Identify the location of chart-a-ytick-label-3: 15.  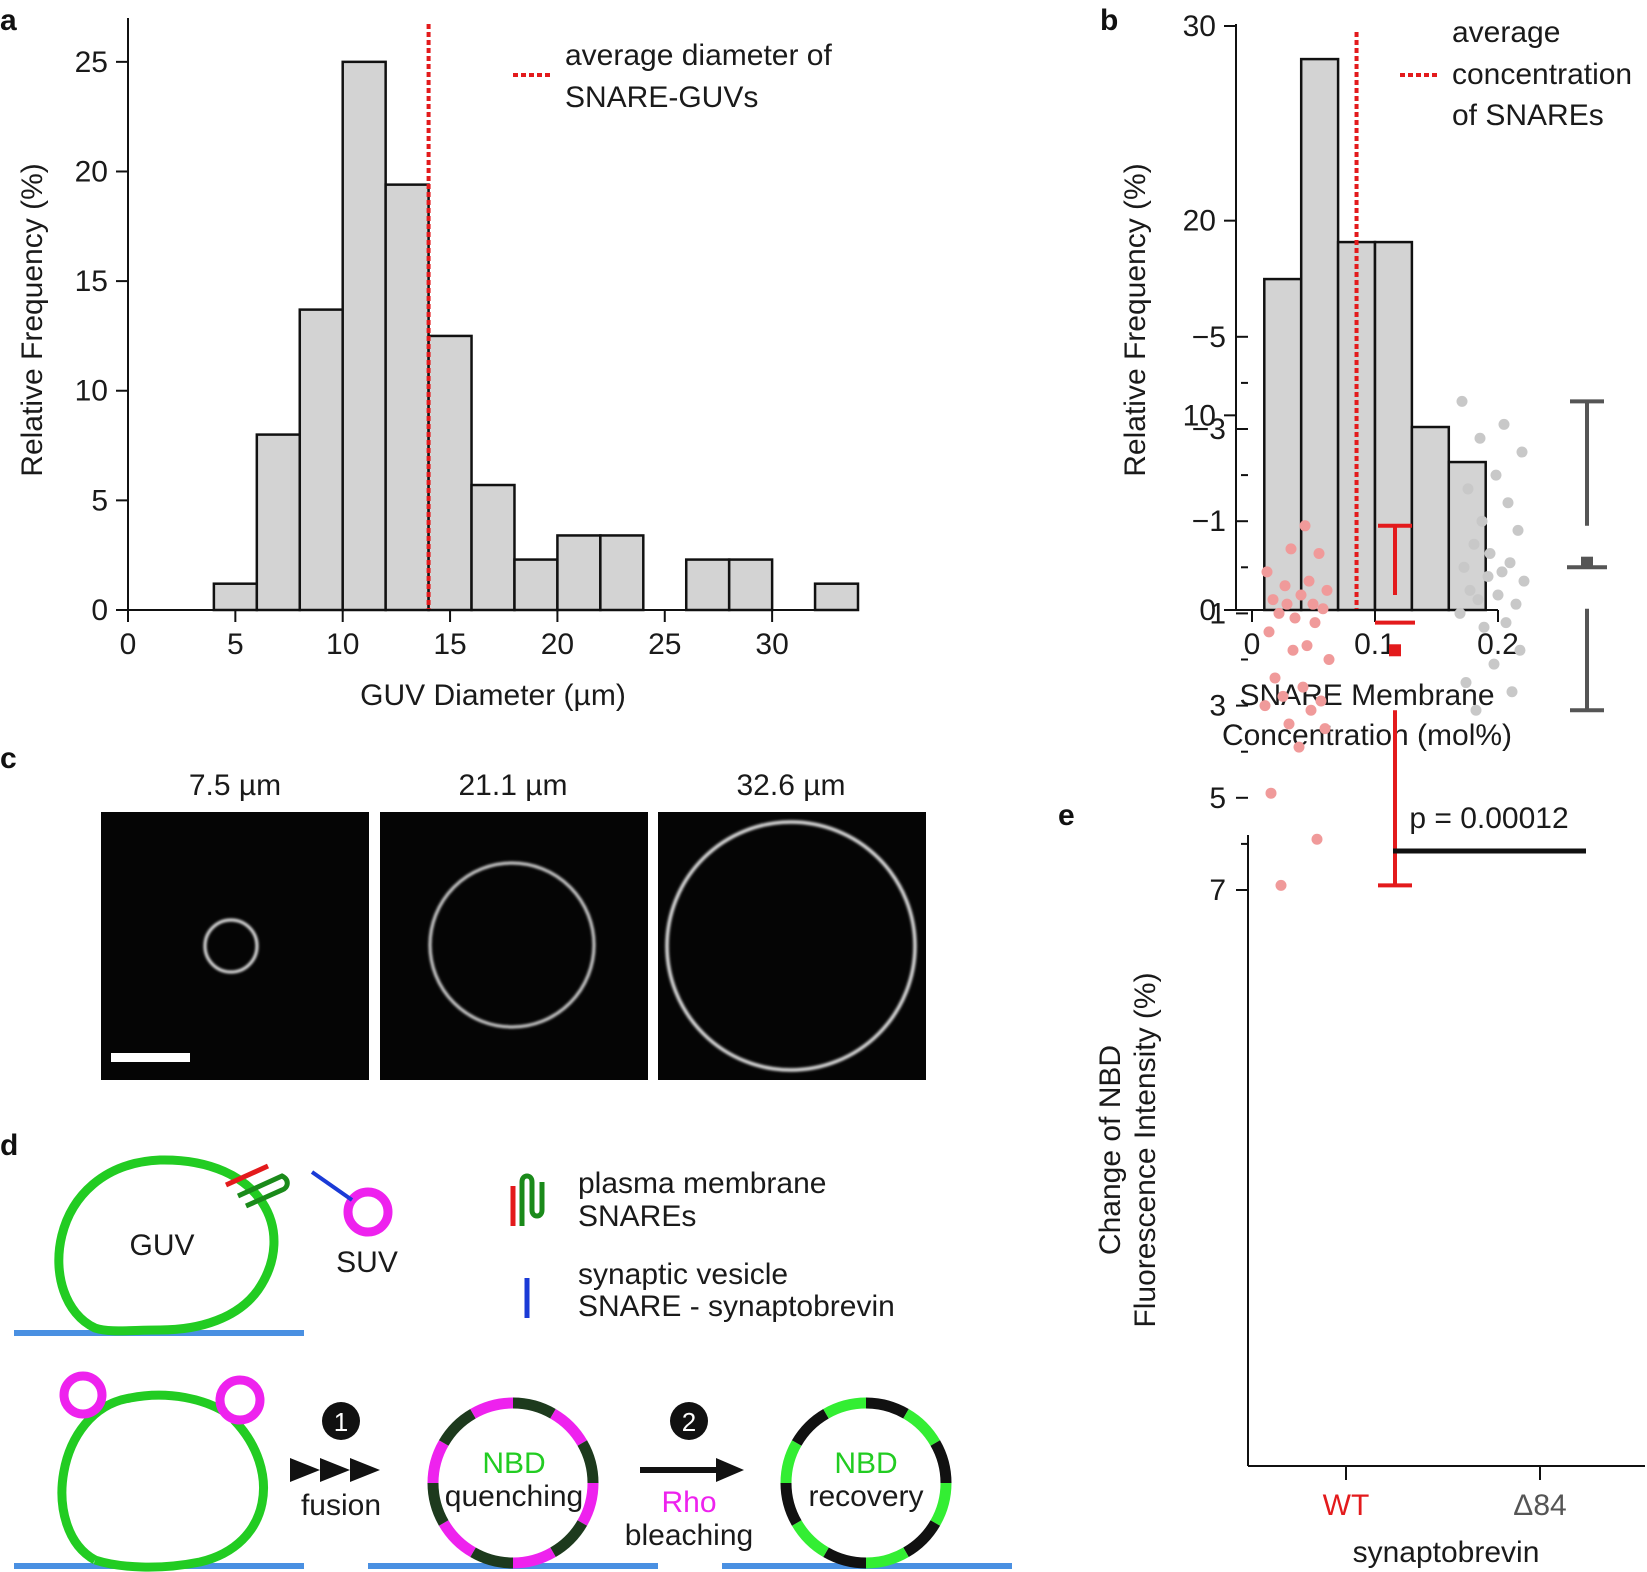
(91, 281).